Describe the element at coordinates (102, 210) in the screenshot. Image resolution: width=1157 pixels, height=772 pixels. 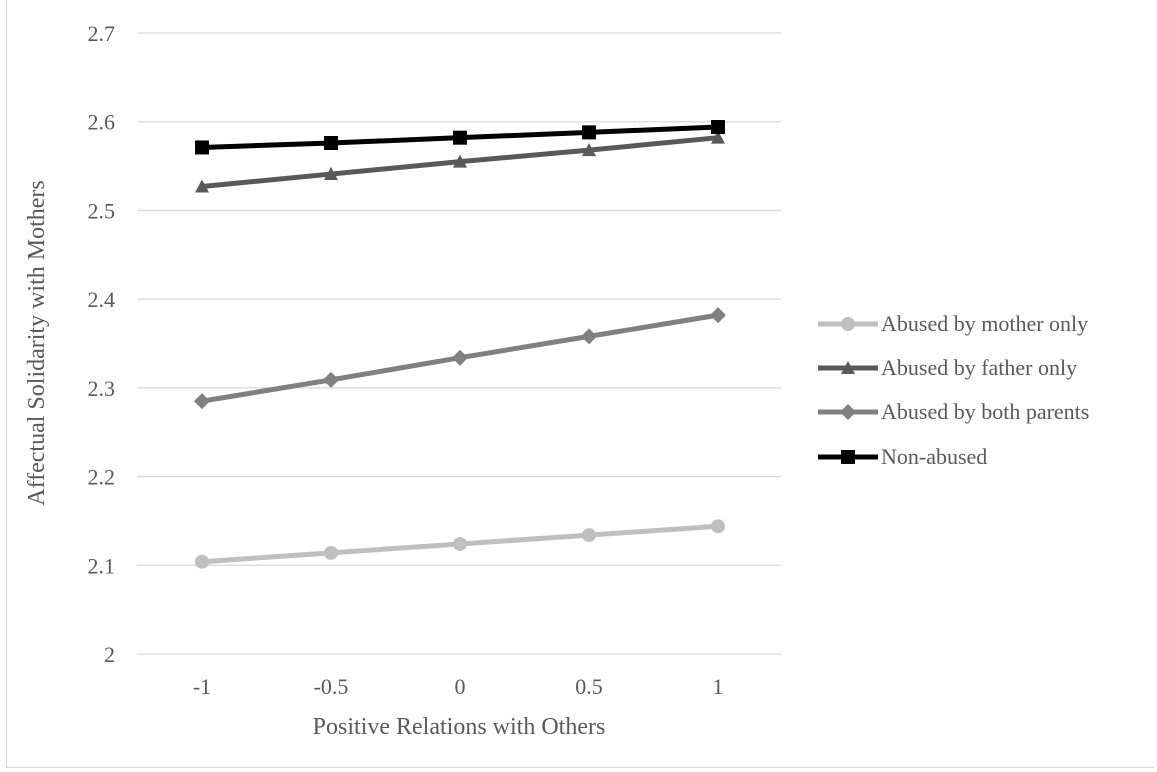
I see `y-tick-label: 2.5` at that location.